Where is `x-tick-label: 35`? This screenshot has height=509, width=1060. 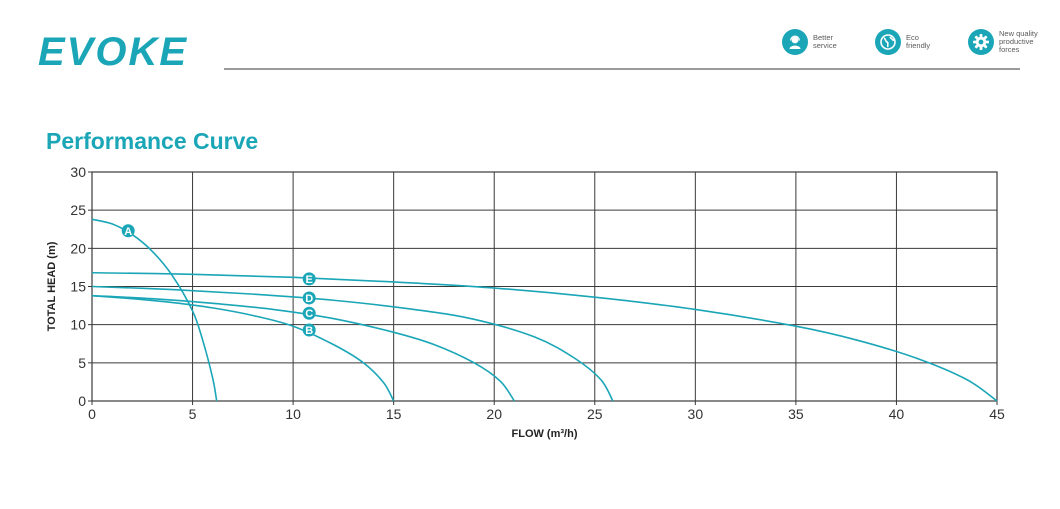 x-tick-label: 35 is located at coordinates (796, 414).